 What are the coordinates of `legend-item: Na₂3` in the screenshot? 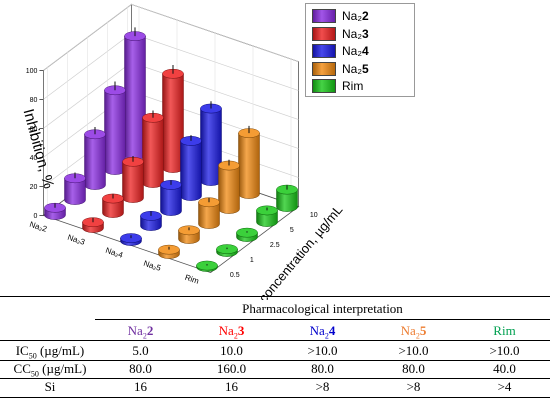 It's located at (340, 34).